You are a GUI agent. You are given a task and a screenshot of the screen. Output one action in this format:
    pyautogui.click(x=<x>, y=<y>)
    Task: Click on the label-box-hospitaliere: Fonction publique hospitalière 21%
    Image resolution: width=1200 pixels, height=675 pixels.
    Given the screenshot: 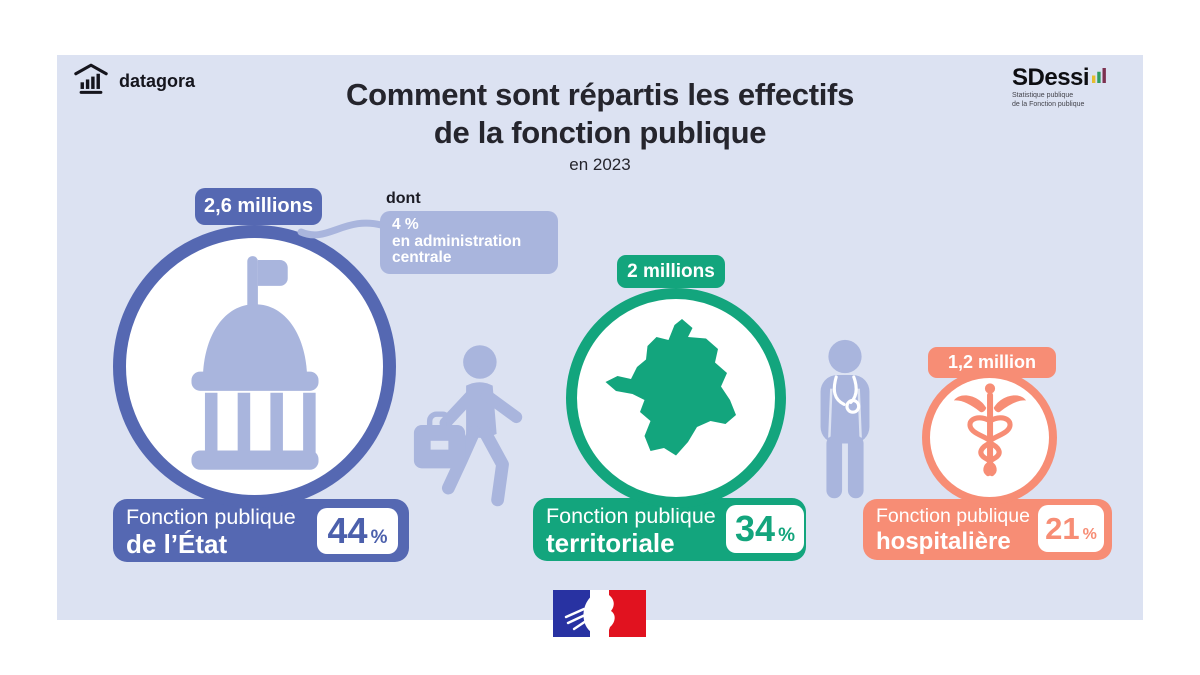 What is the action you would take?
    pyautogui.click(x=987, y=529)
    